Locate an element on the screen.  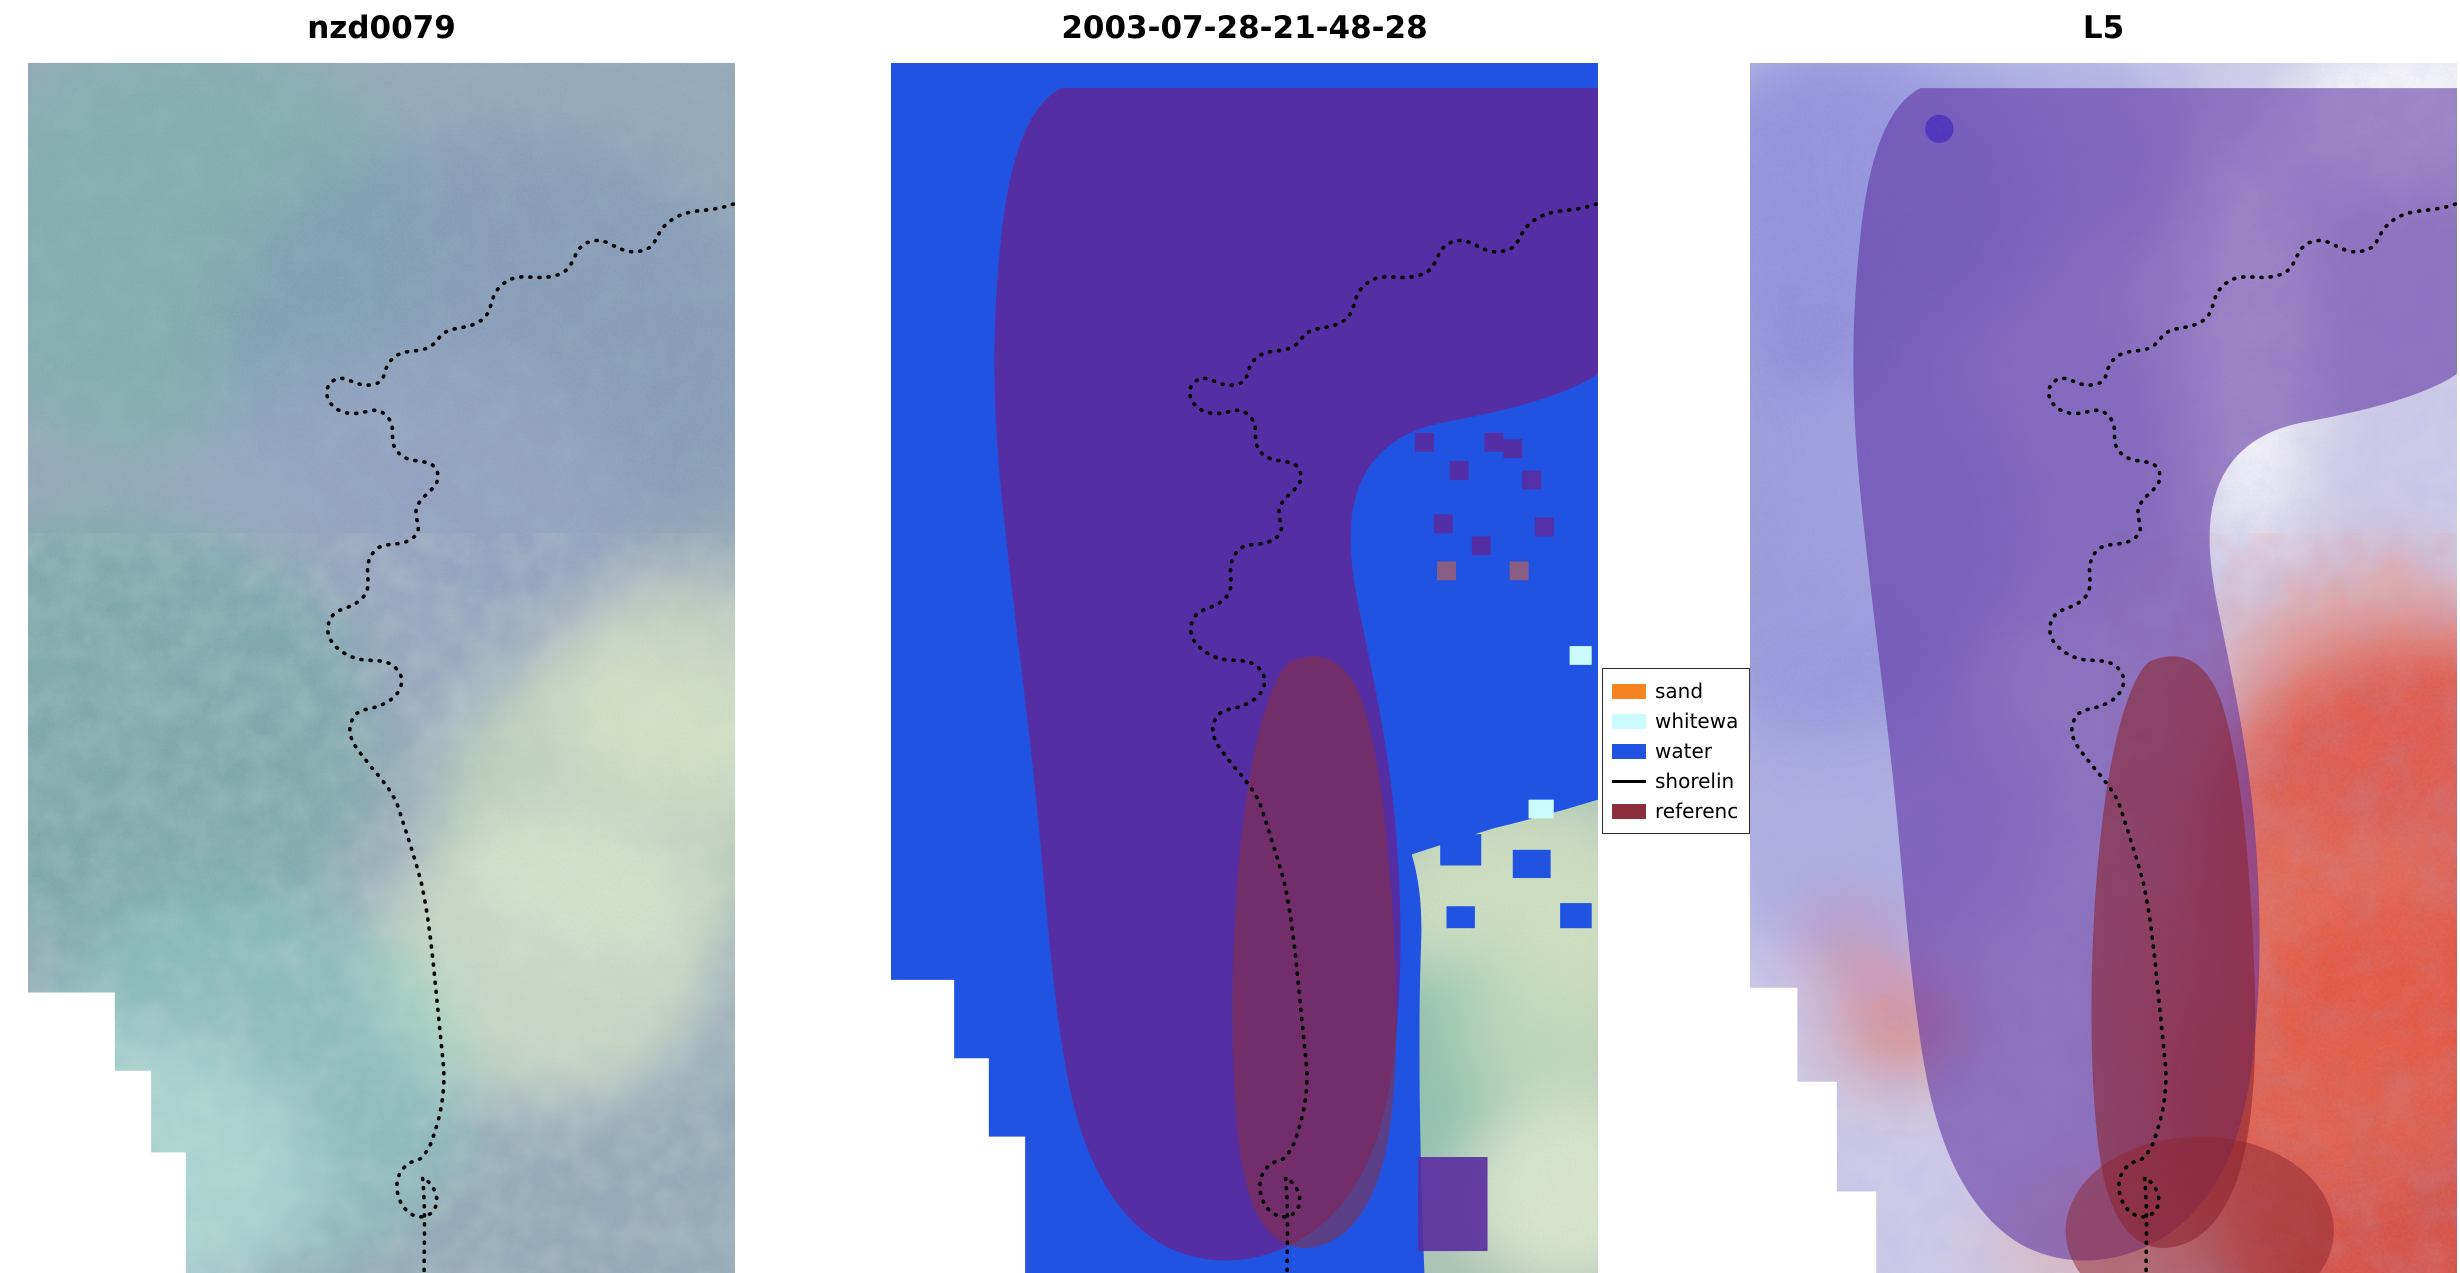
legend-item-whitewater: whitewa is located at coordinates (1680, 721).